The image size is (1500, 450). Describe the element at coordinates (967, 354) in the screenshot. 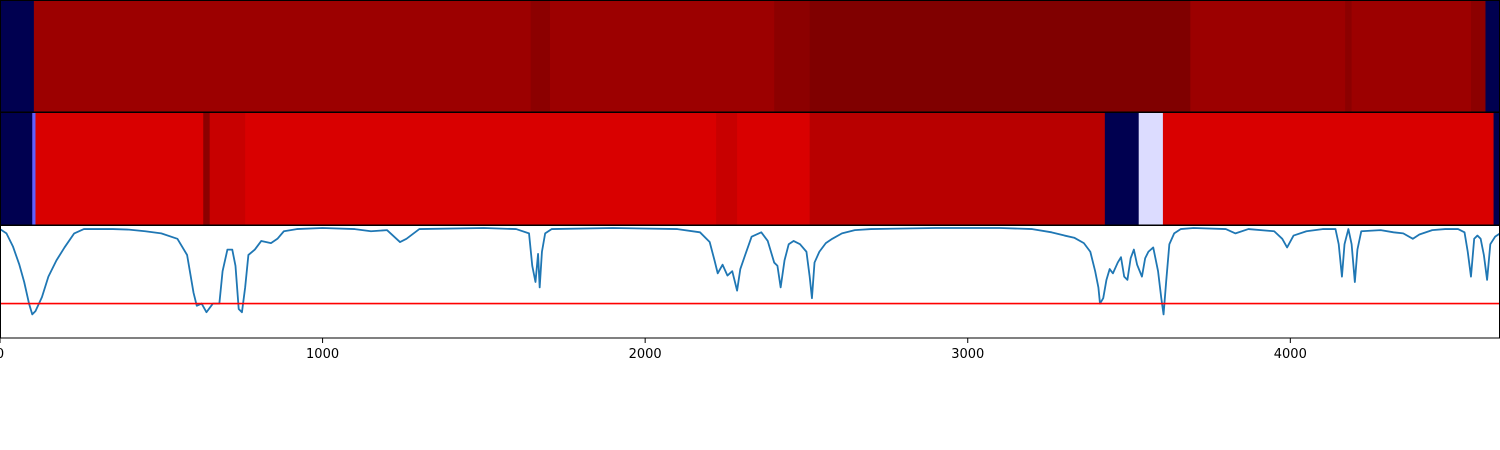

I see `x-tick-label: 3000` at that location.